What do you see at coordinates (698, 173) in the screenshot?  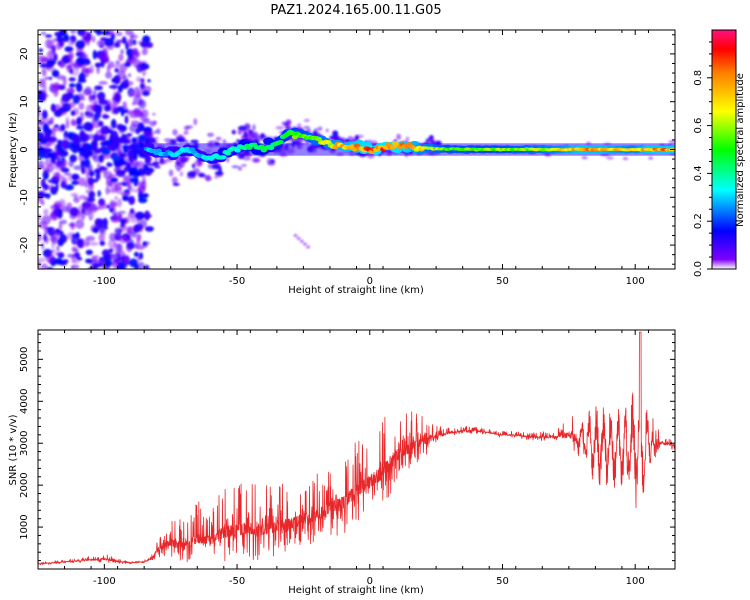 I see `colorbar-tick-label: 0.4` at bounding box center [698, 173].